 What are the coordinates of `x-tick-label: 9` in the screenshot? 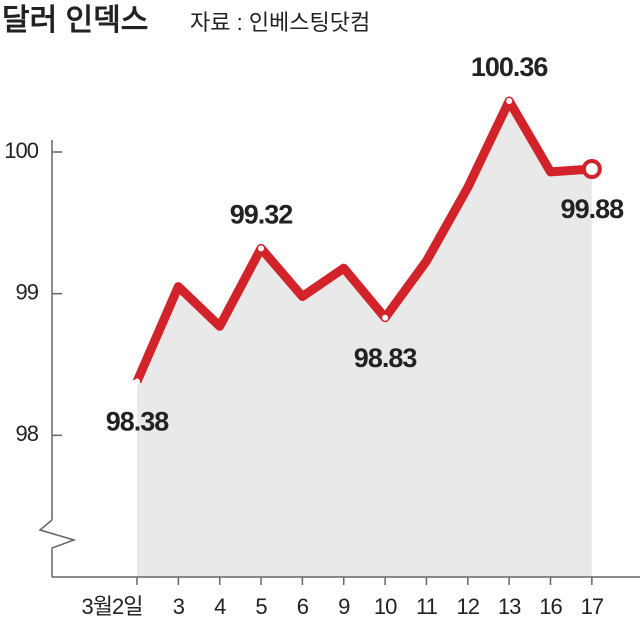 It's located at (344, 606).